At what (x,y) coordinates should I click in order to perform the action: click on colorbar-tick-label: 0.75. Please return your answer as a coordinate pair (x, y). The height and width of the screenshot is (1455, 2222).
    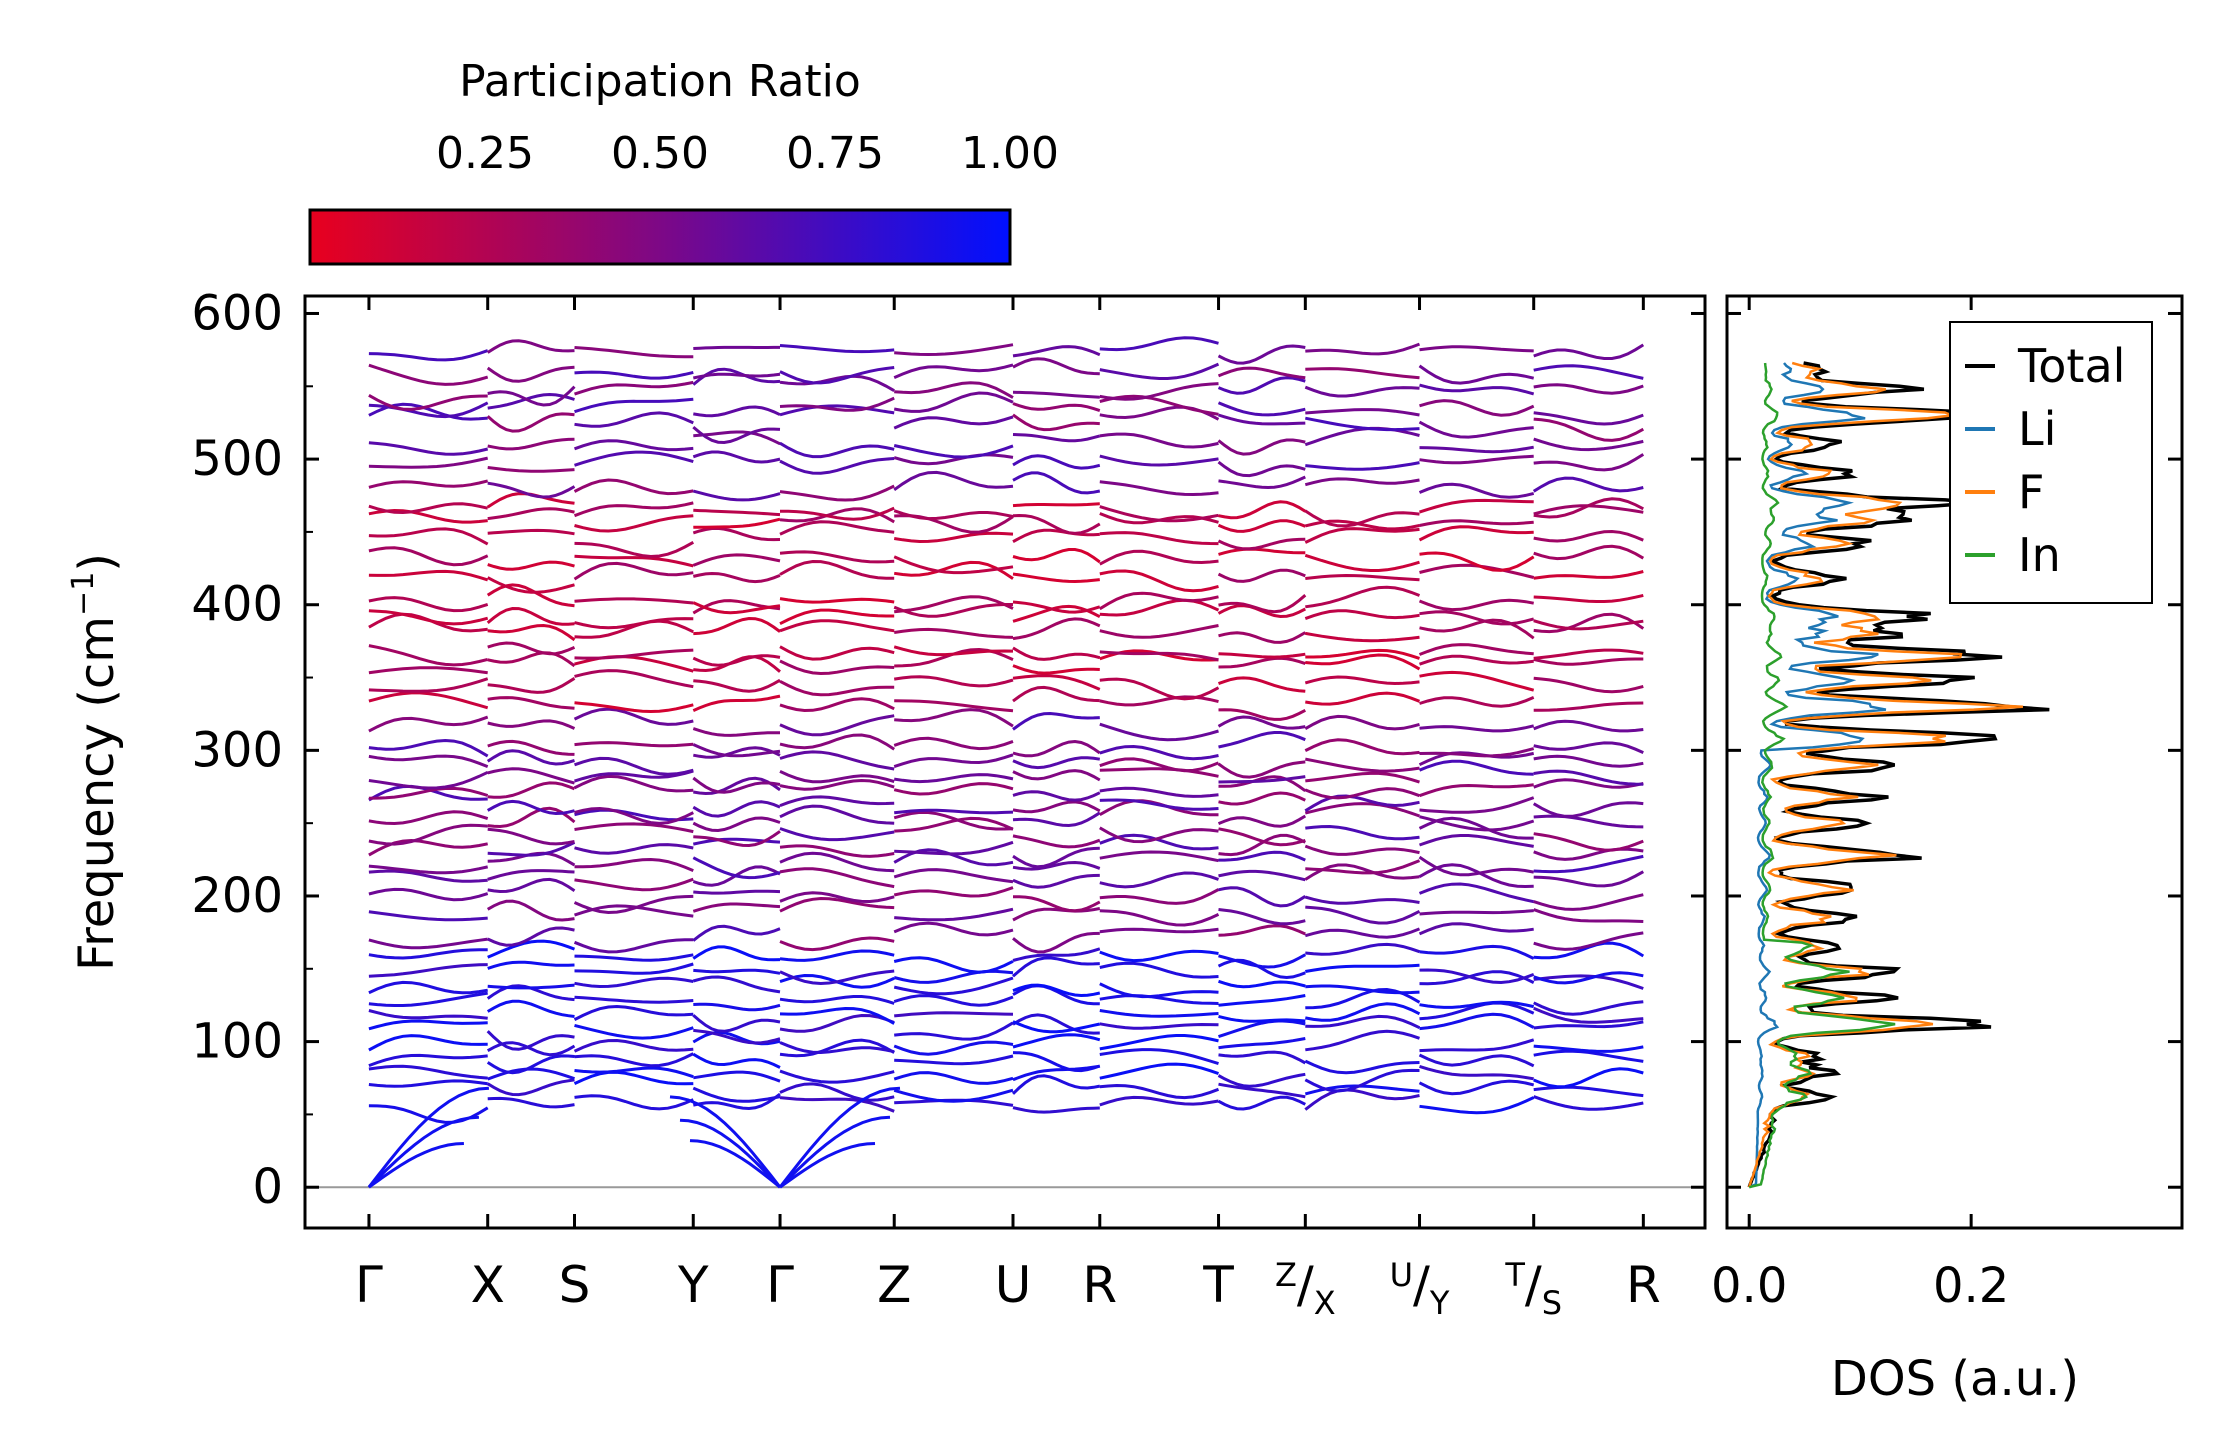
    Looking at the image, I should click on (835, 153).